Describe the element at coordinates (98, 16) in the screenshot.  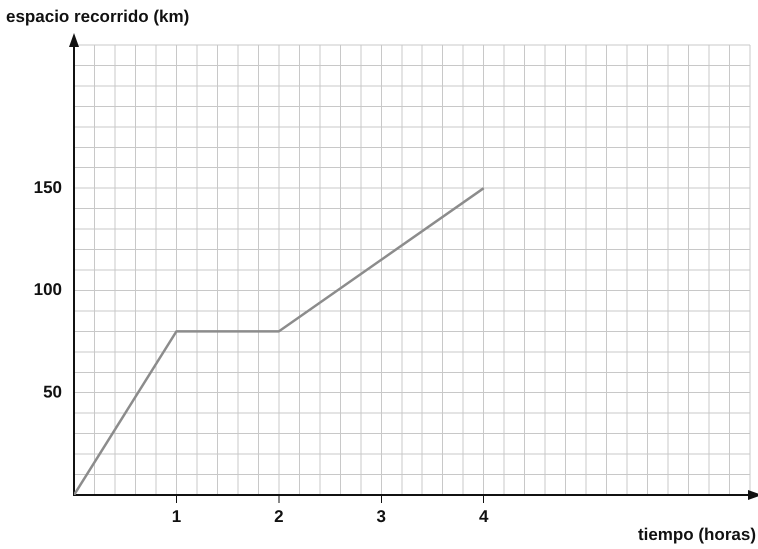
I see `y-axis-title: espacio recorrido (km)` at that location.